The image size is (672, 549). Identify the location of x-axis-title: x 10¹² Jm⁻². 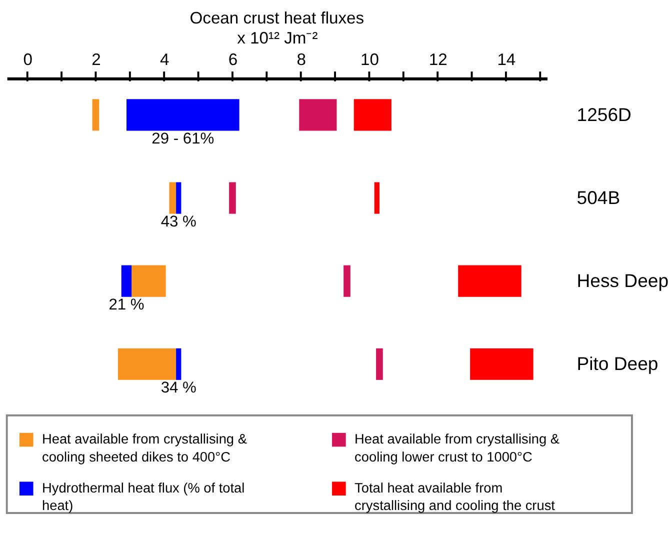
(277, 38).